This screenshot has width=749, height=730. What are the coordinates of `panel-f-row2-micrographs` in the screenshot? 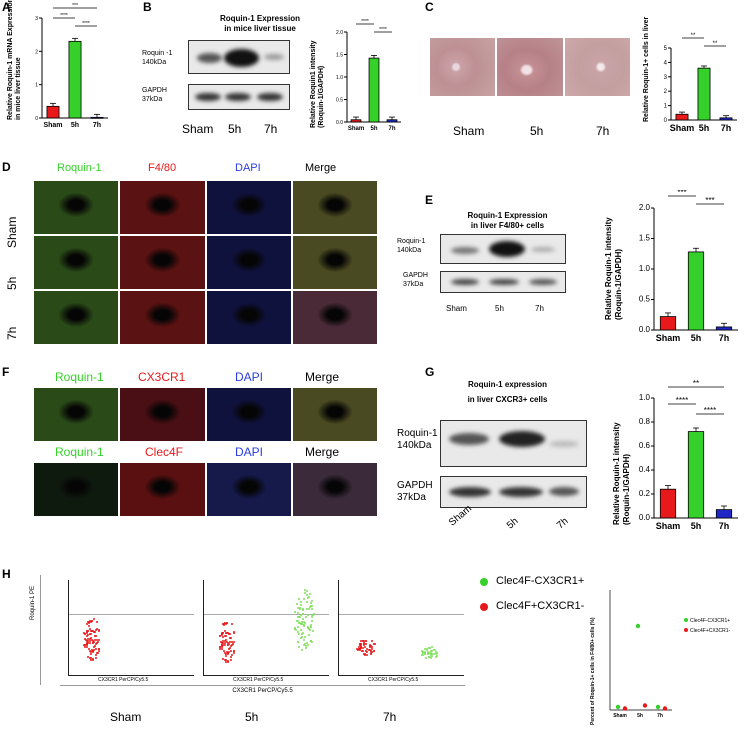 It's located at (205, 489).